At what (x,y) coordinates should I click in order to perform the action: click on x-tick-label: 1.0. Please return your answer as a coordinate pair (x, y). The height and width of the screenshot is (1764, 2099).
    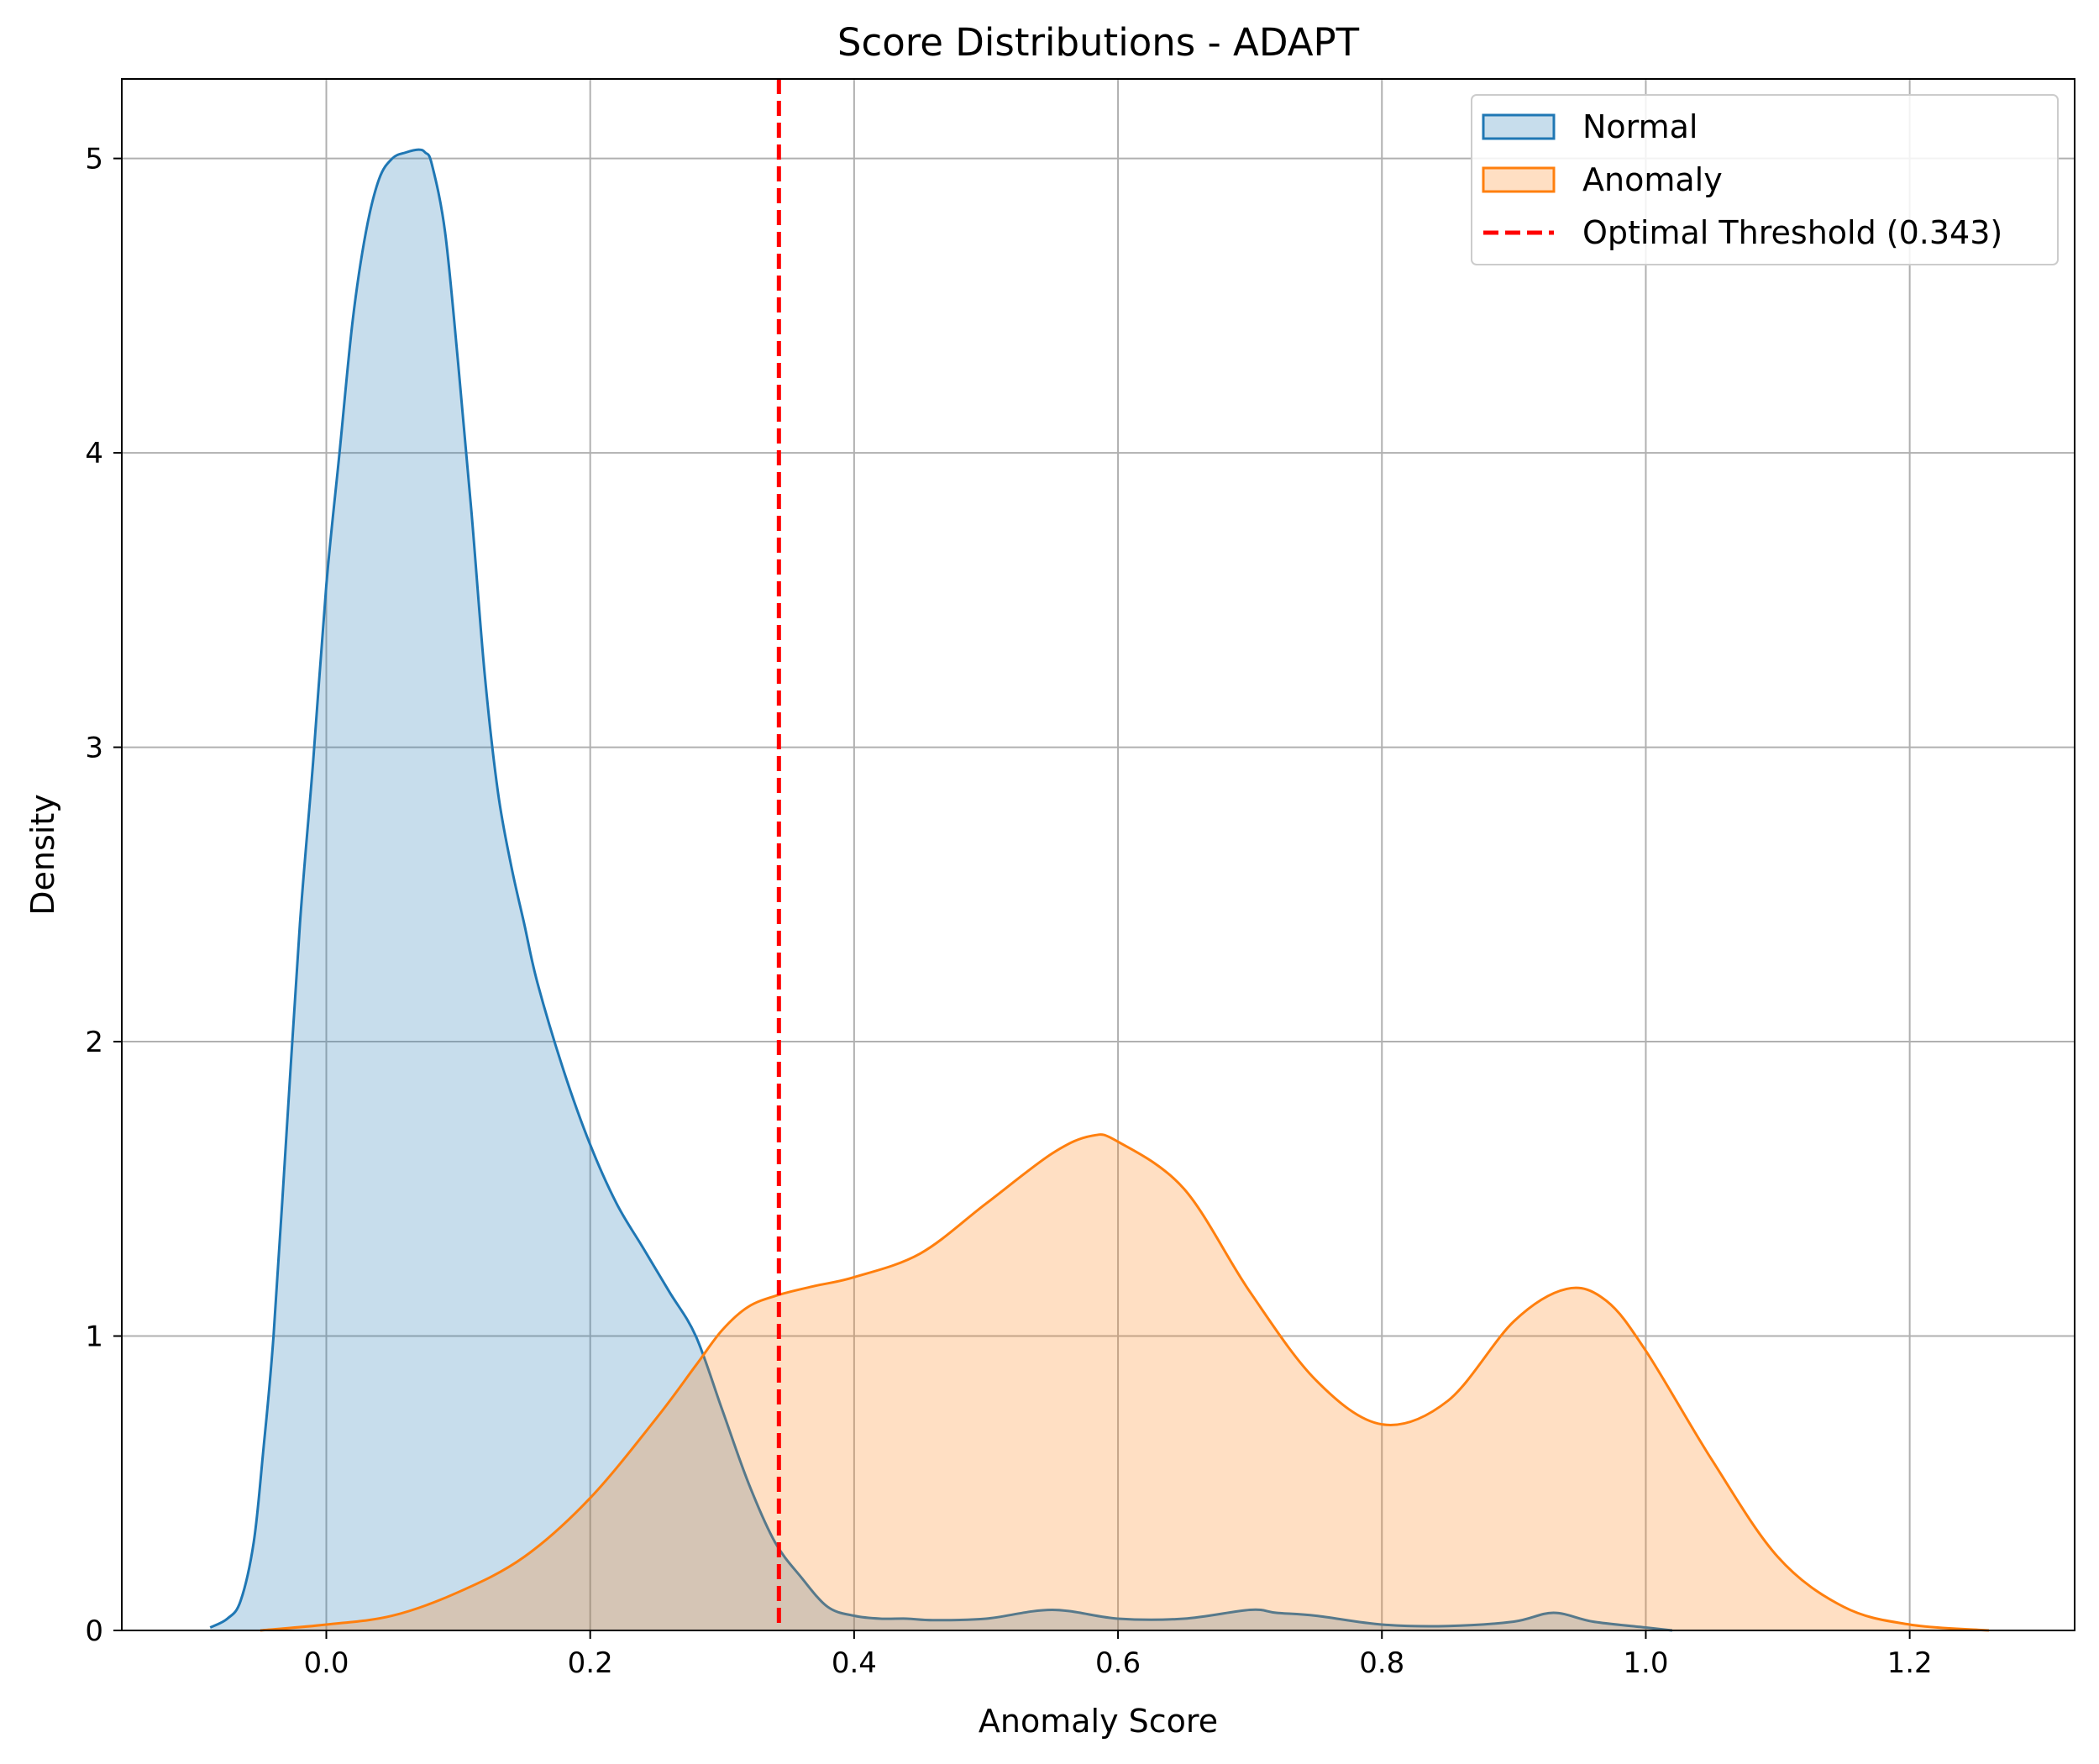
    Looking at the image, I should click on (1645, 1663).